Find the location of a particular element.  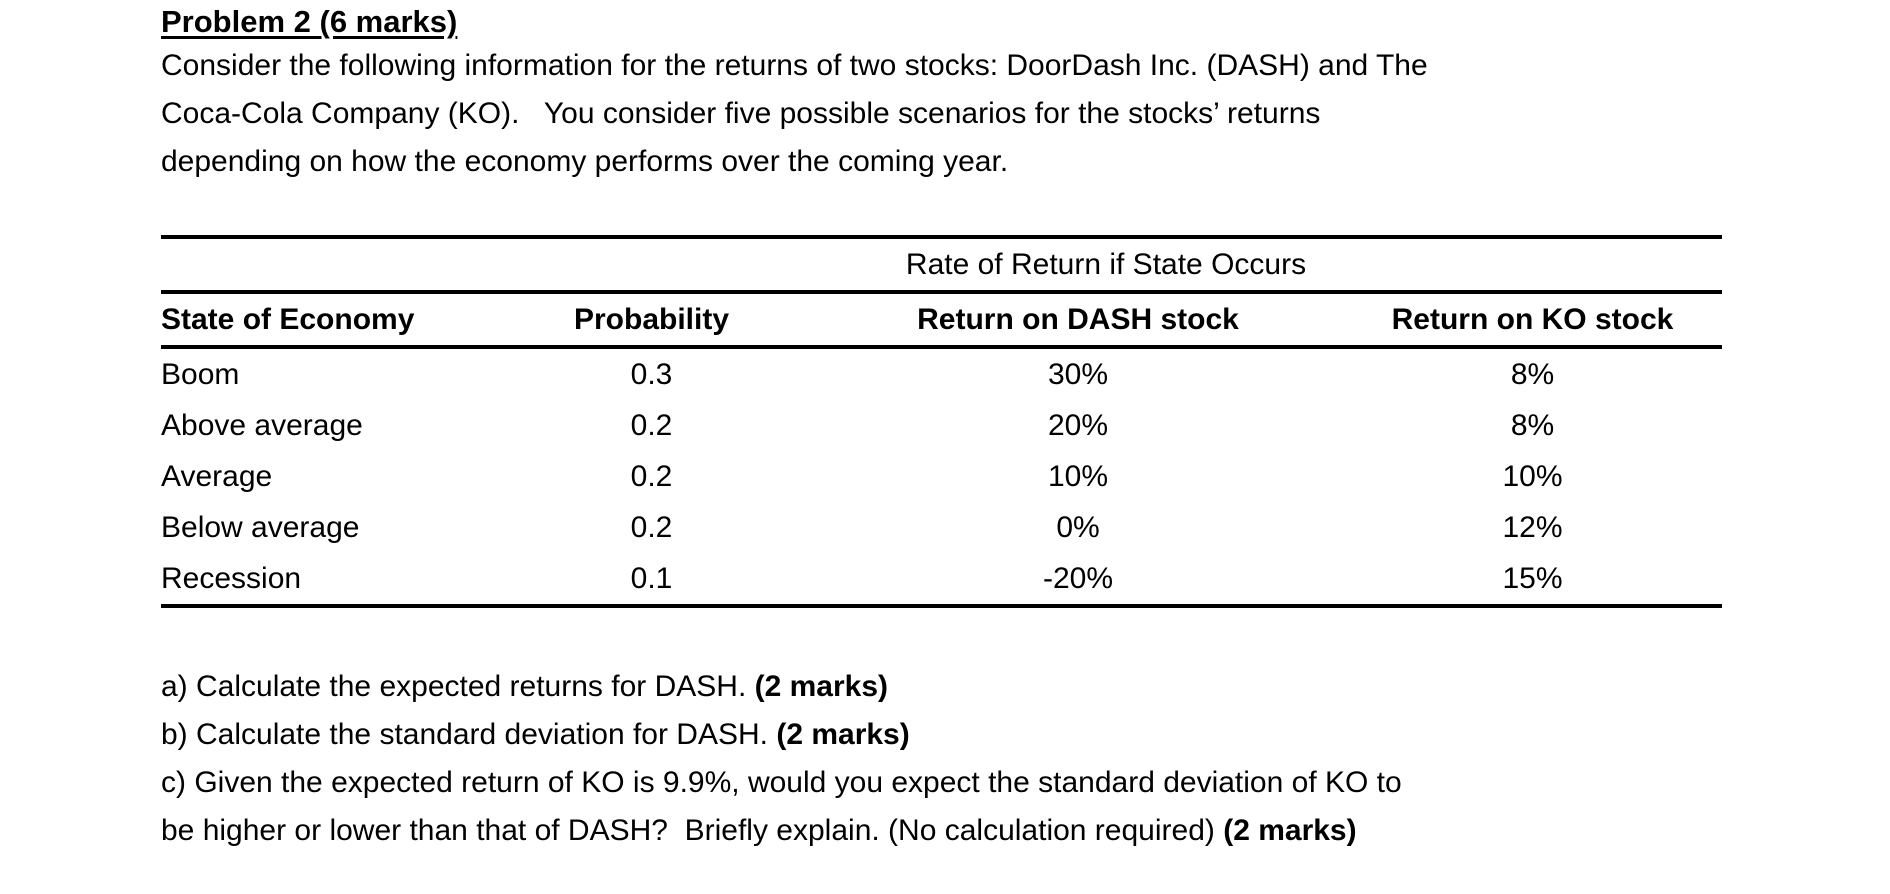

span-header-cell: Rate of Return if State Occurs is located at coordinates (1106, 264).